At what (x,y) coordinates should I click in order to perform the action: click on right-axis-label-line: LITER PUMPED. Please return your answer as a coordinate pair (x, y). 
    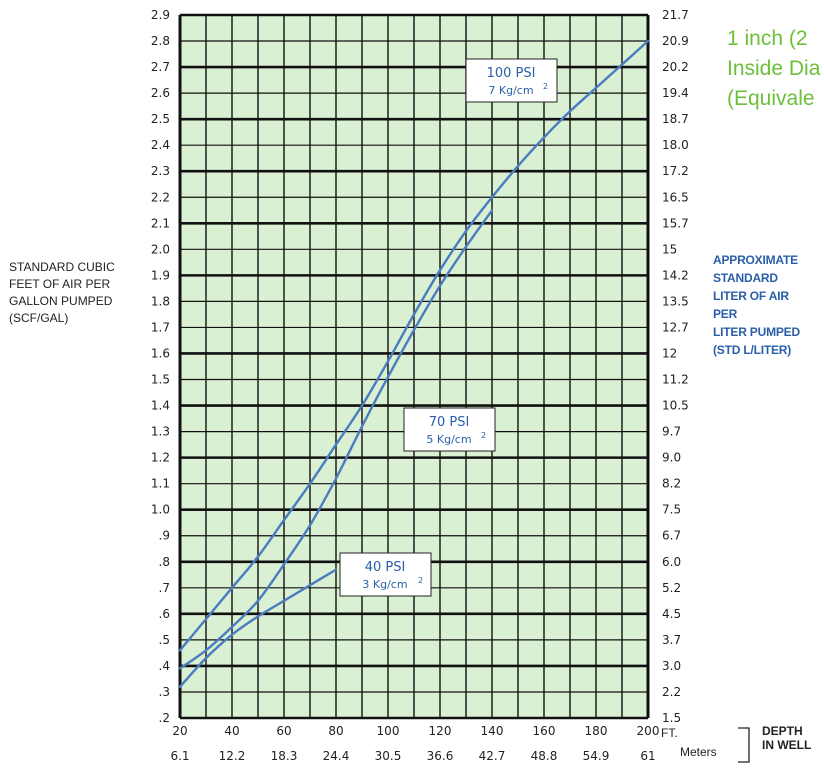
    Looking at the image, I should click on (756, 332).